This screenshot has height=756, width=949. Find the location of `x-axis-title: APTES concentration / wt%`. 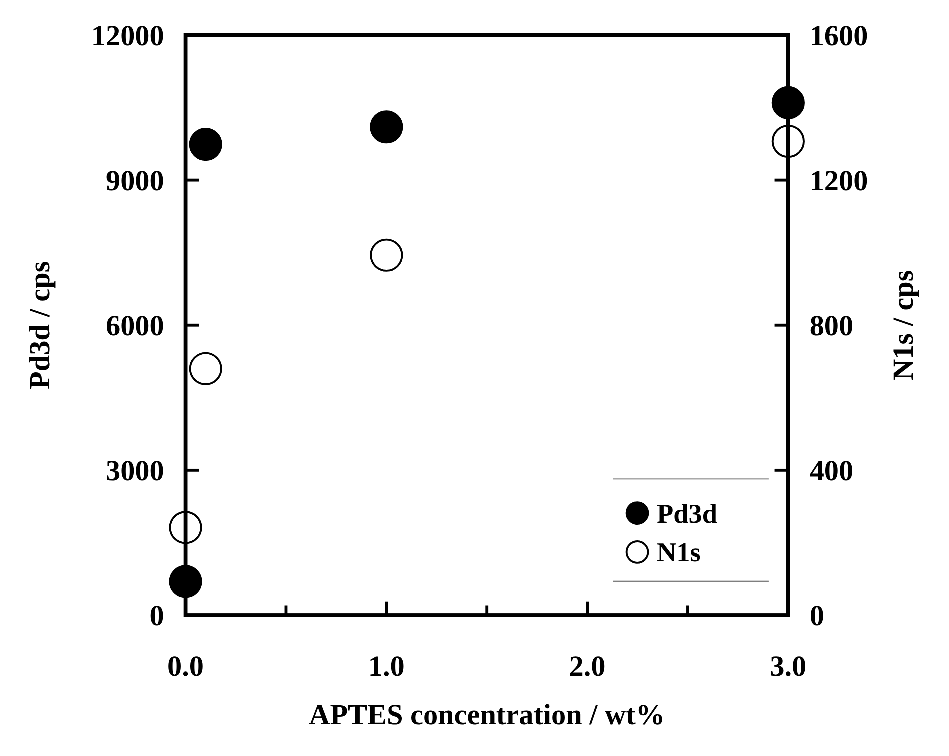

x-axis-title: APTES concentration / wt% is located at coordinates (487, 716).